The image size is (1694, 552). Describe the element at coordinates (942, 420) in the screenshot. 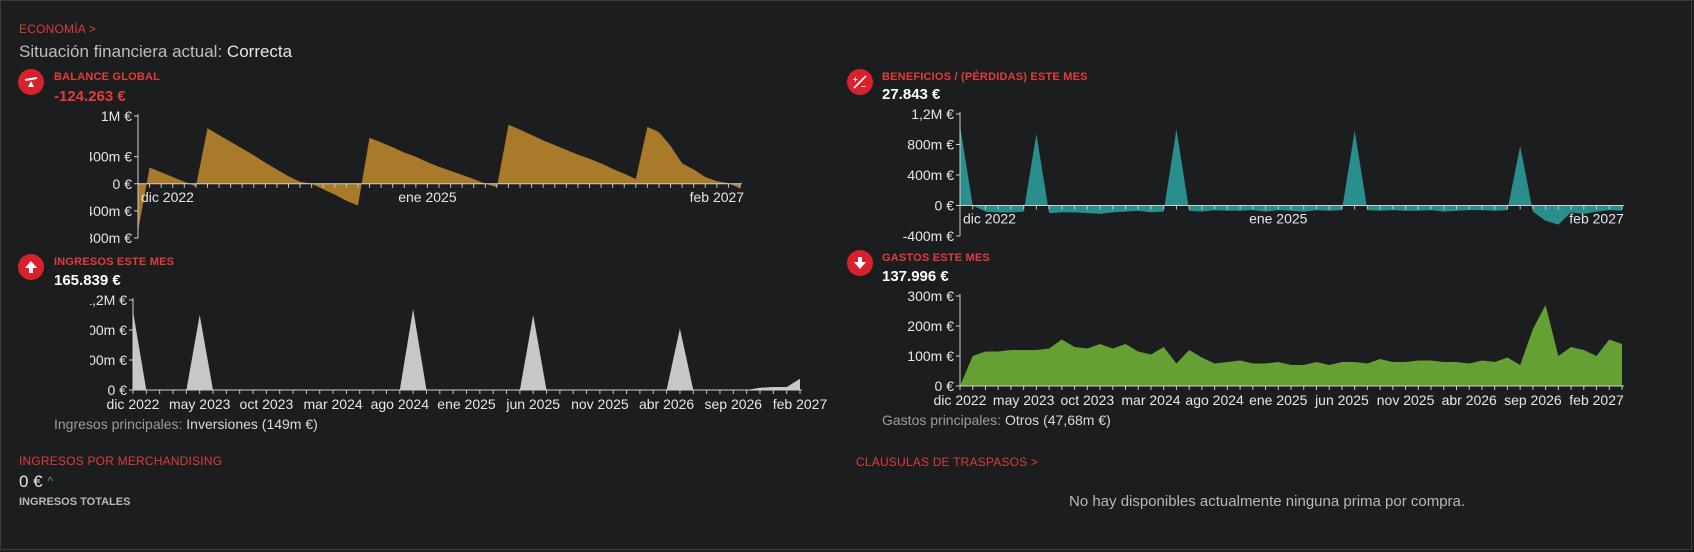

I see `expenses-main-label: Gastos principales:` at that location.